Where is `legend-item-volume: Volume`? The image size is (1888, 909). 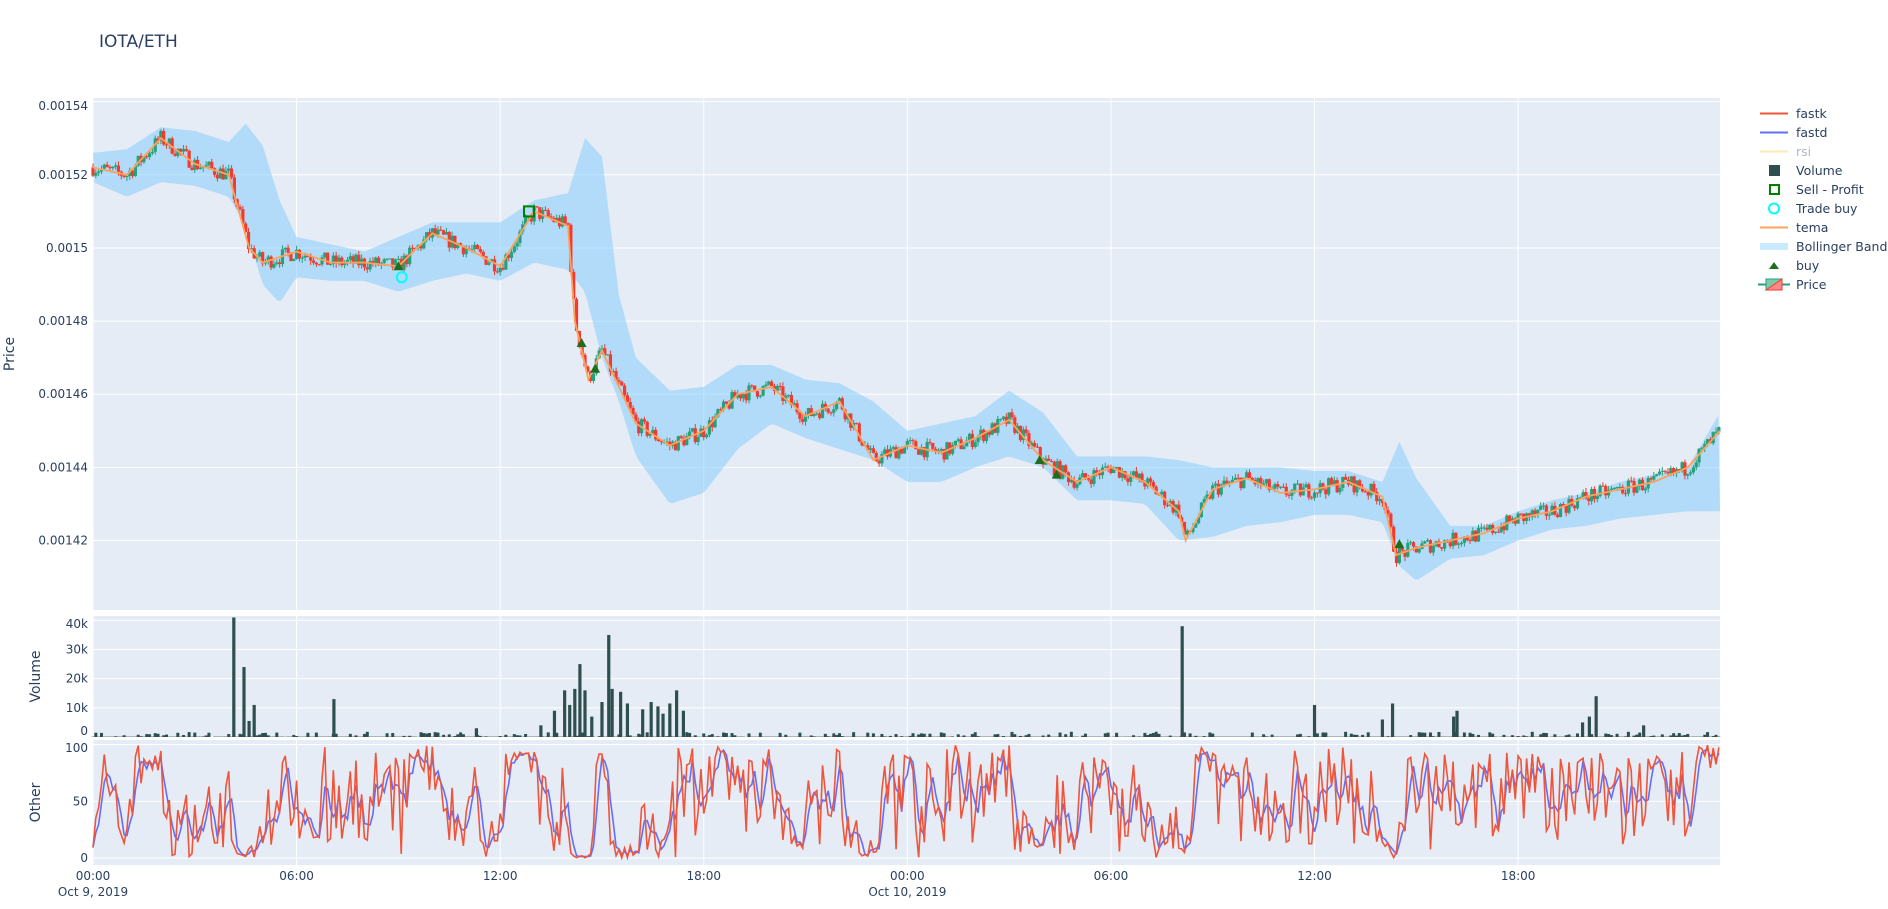
legend-item-volume: Volume is located at coordinates (1822, 170).